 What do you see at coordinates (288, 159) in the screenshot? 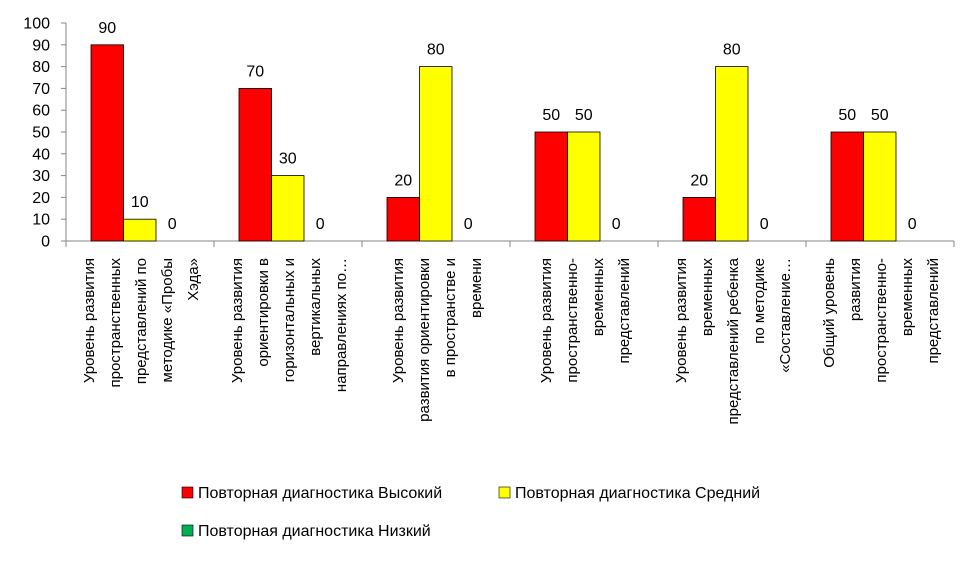
I see `data-label: 30` at bounding box center [288, 159].